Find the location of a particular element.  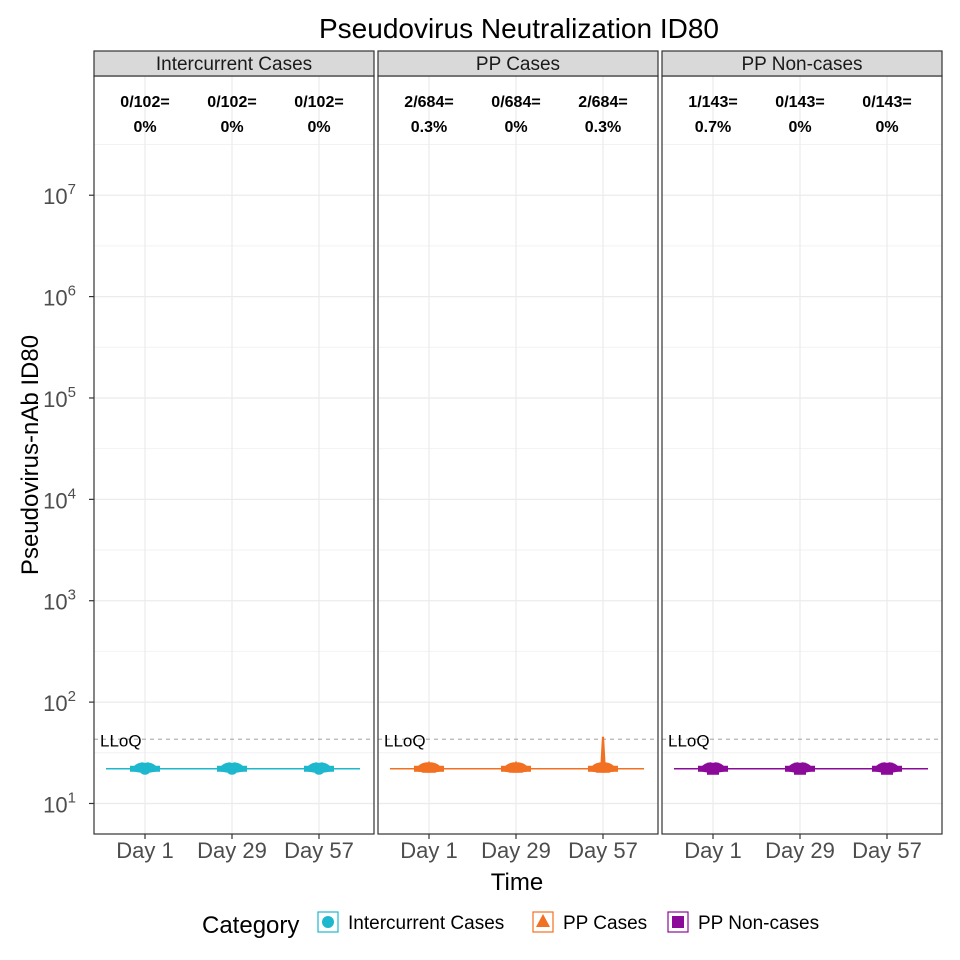

legend-item-3: PP Non-cases is located at coordinates (743, 922).